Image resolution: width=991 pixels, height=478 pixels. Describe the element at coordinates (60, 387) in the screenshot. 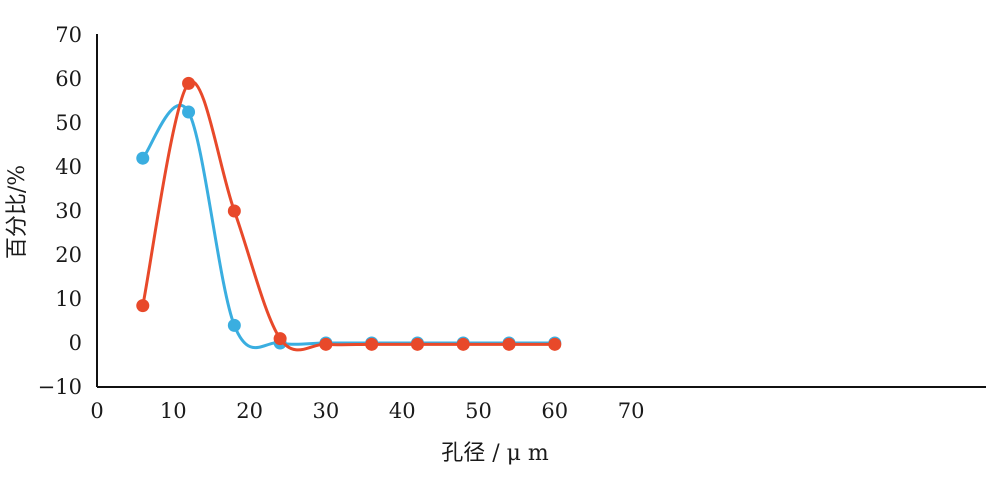

I see `y-tick-label: −10` at that location.